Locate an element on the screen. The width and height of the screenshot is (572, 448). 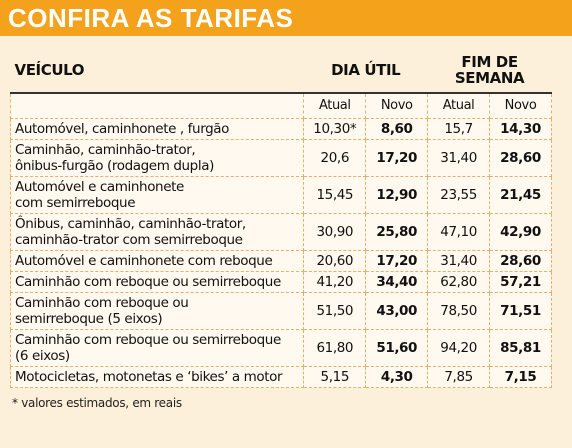
new-price-cell: 21,45 is located at coordinates (520, 195).